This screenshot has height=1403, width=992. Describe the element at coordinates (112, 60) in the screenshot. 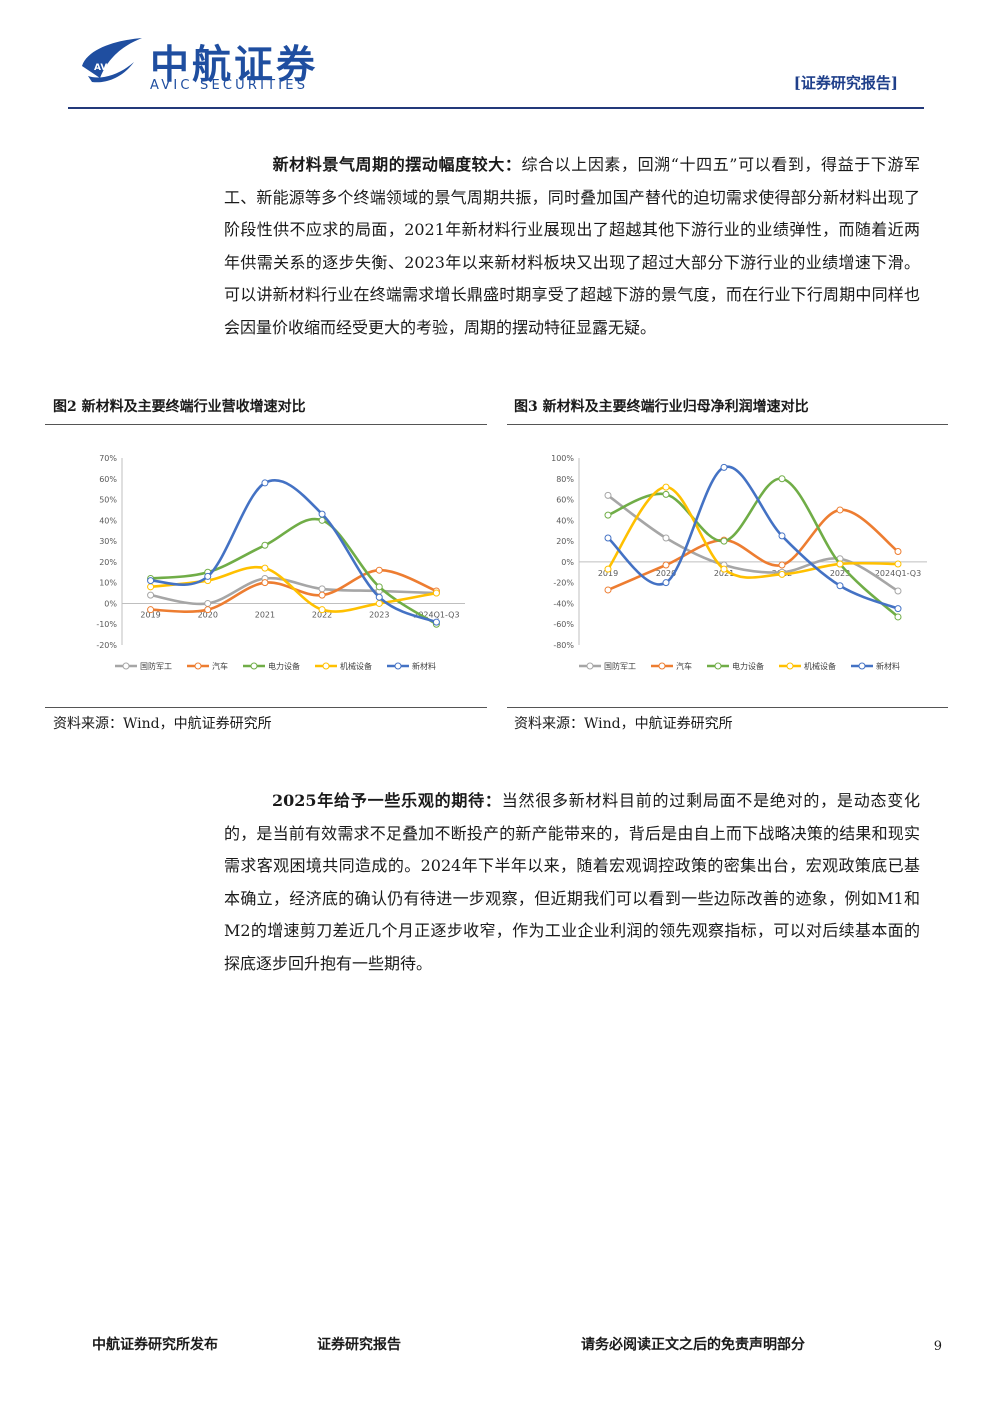

I see `avic-logo-icon: AVIC` at that location.